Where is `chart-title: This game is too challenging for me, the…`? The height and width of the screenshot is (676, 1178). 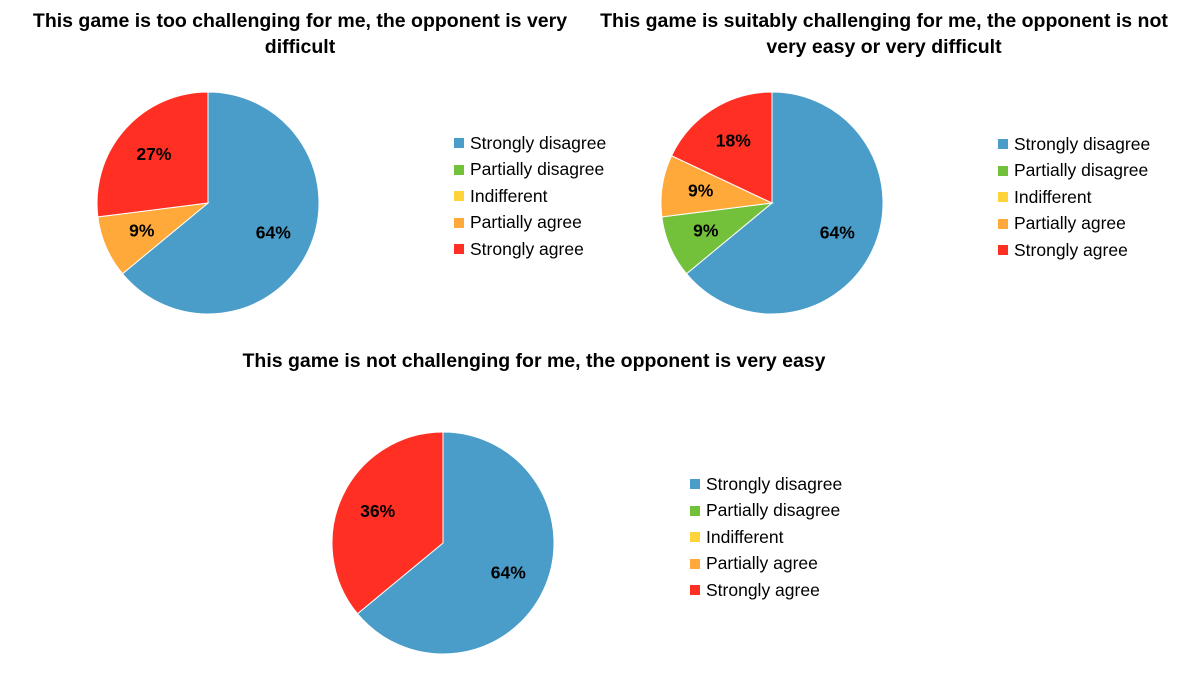
chart-title: This game is too challenging for me, the… is located at coordinates (300, 34).